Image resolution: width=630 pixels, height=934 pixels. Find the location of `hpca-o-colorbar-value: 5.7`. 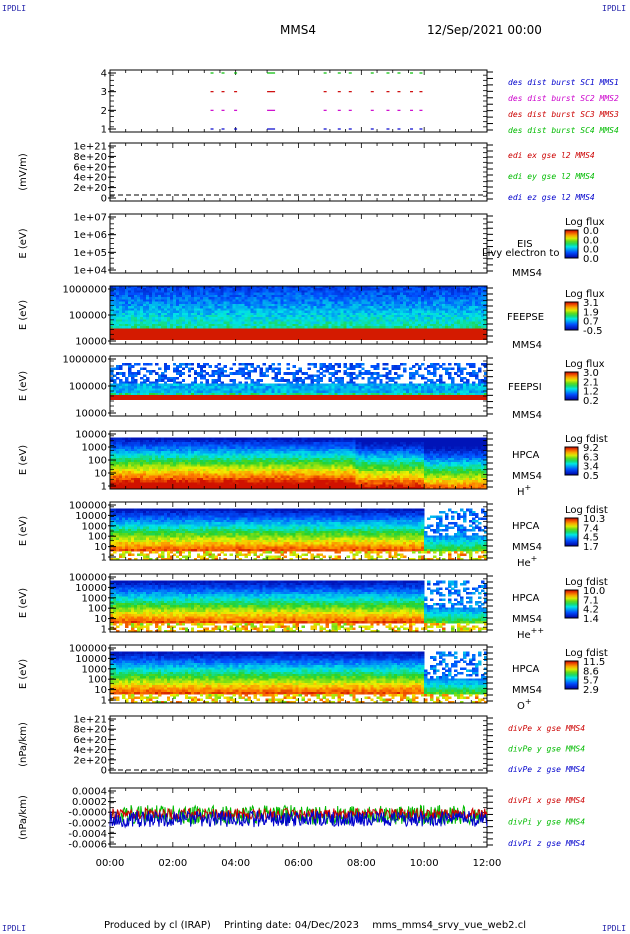

hpca-o-colorbar-value: 5.7 is located at coordinates (591, 681).